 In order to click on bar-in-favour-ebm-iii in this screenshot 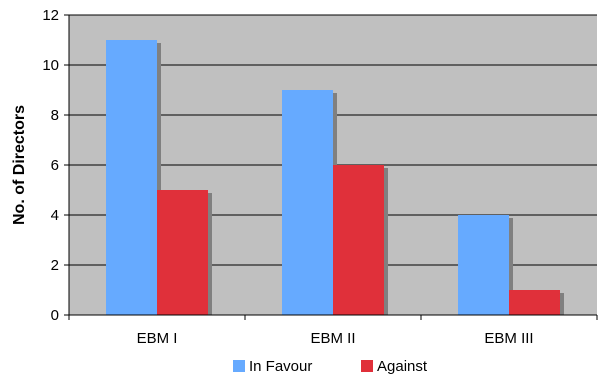, I will do `click(483, 265)`.